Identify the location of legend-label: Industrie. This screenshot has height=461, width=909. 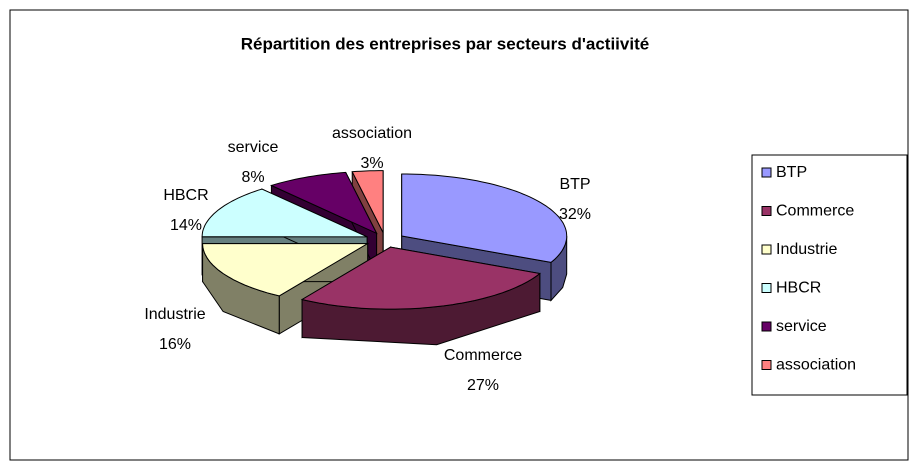
(806, 249).